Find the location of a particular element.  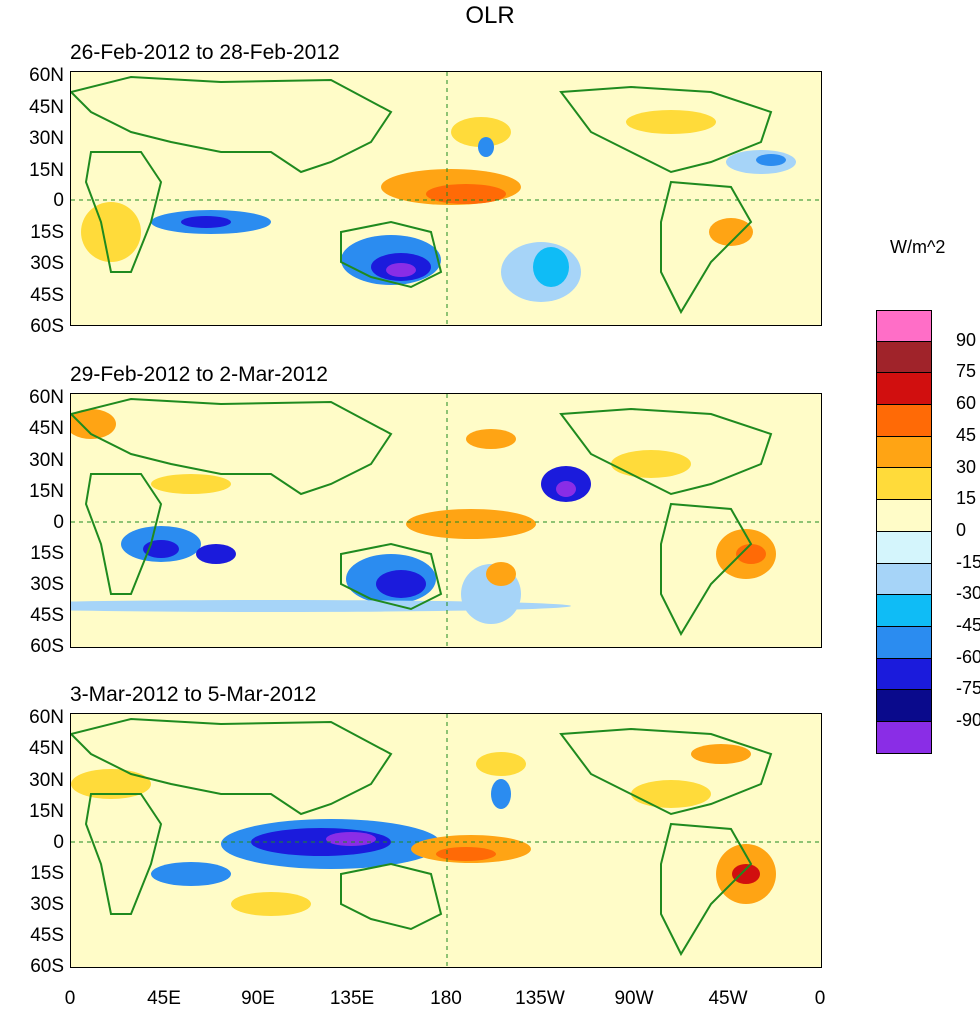

colorbar-tick-label: 60 is located at coordinates (966, 403).